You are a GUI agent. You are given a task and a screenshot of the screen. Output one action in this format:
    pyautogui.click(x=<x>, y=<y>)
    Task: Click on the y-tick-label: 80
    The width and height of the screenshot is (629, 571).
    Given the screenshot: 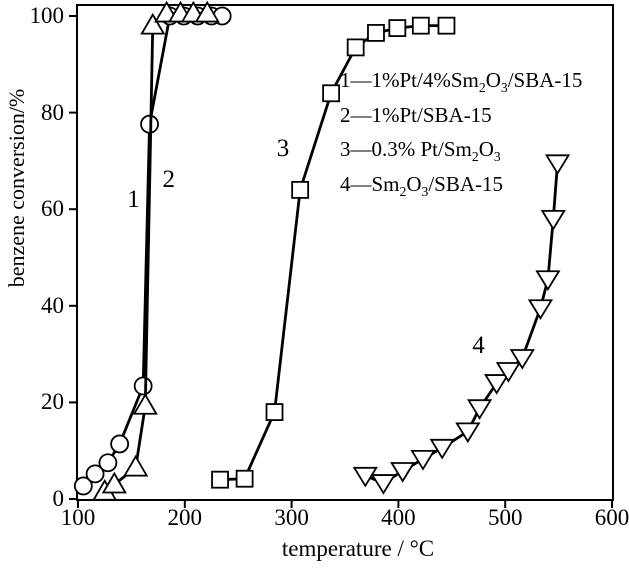 What is the action you would take?
    pyautogui.click(x=52, y=112)
    